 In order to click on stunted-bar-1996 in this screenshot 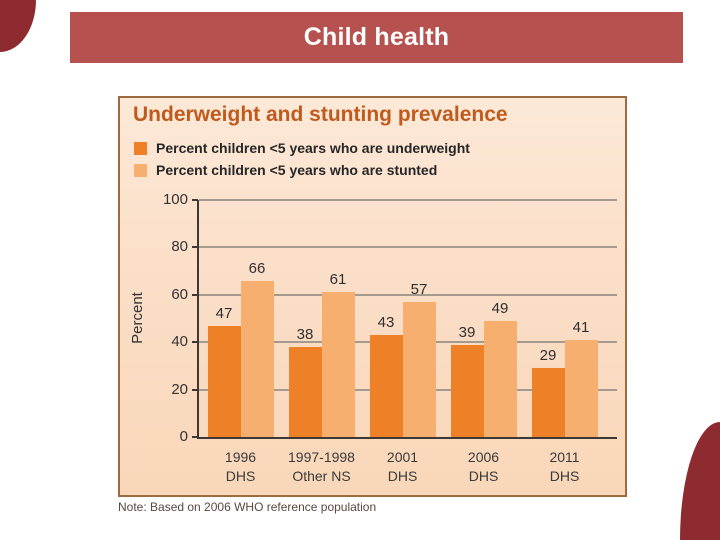, I will do `click(257, 358)`.